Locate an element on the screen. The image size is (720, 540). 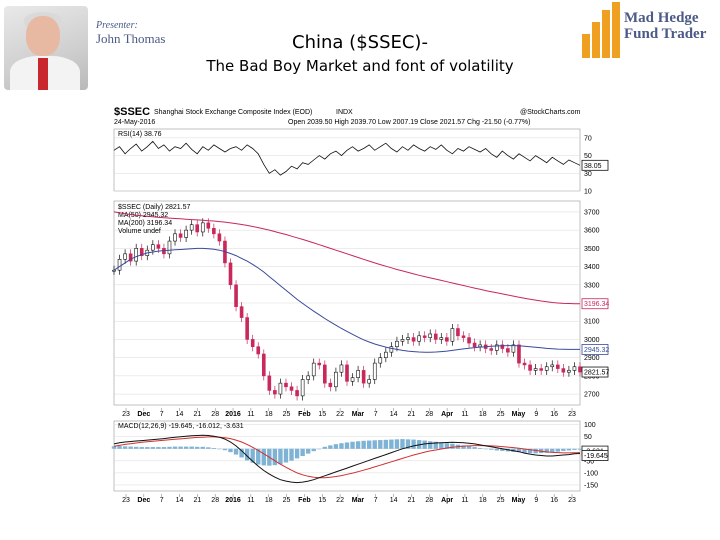
ma200-line is located at coordinates (346, 258).